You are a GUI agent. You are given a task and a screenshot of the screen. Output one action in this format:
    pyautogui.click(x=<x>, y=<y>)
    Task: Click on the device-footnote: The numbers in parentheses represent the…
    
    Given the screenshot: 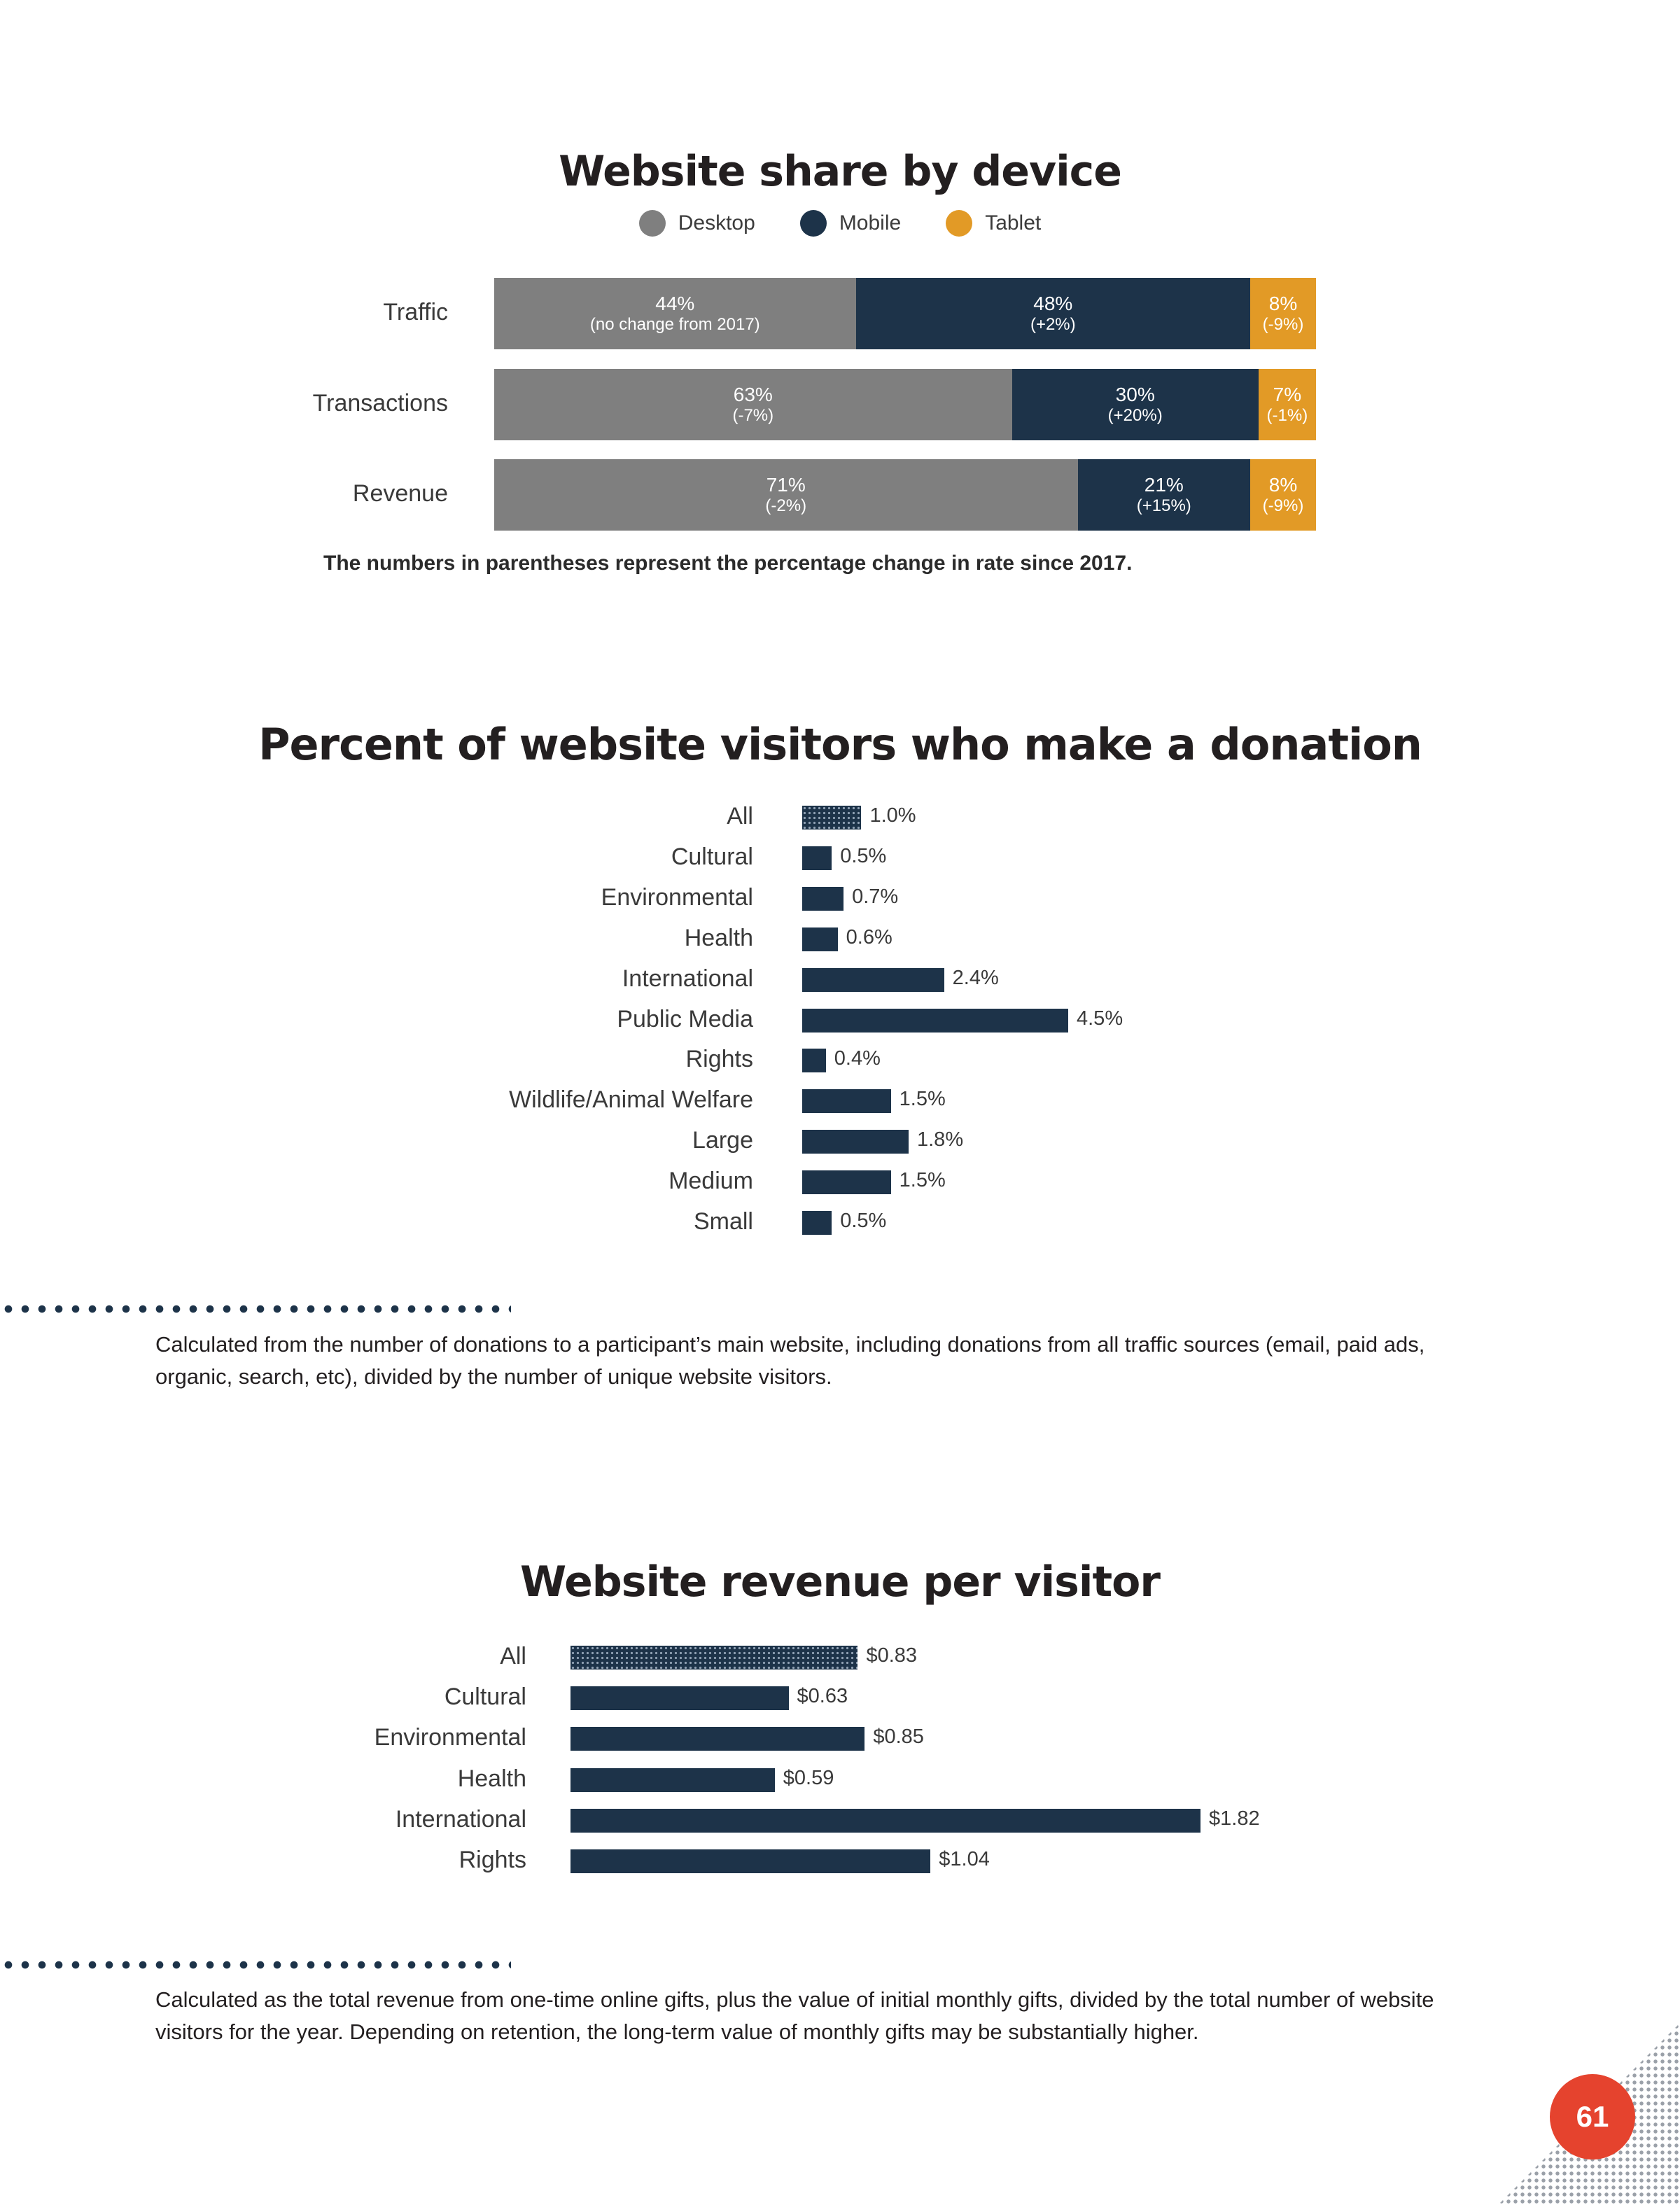 What is the action you would take?
    pyautogui.click(x=728, y=563)
    